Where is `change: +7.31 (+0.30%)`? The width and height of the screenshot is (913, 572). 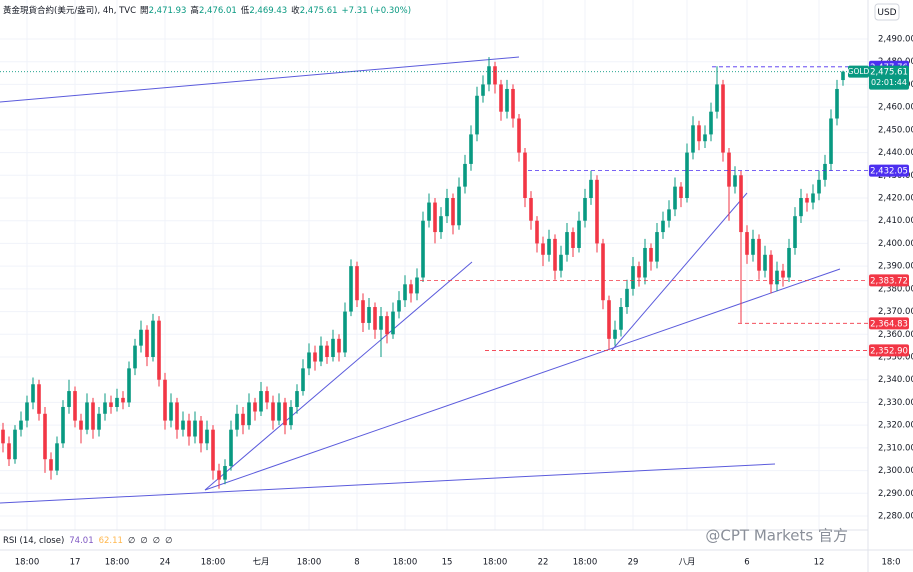
change: +7.31 (+0.30%) is located at coordinates (377, 11).